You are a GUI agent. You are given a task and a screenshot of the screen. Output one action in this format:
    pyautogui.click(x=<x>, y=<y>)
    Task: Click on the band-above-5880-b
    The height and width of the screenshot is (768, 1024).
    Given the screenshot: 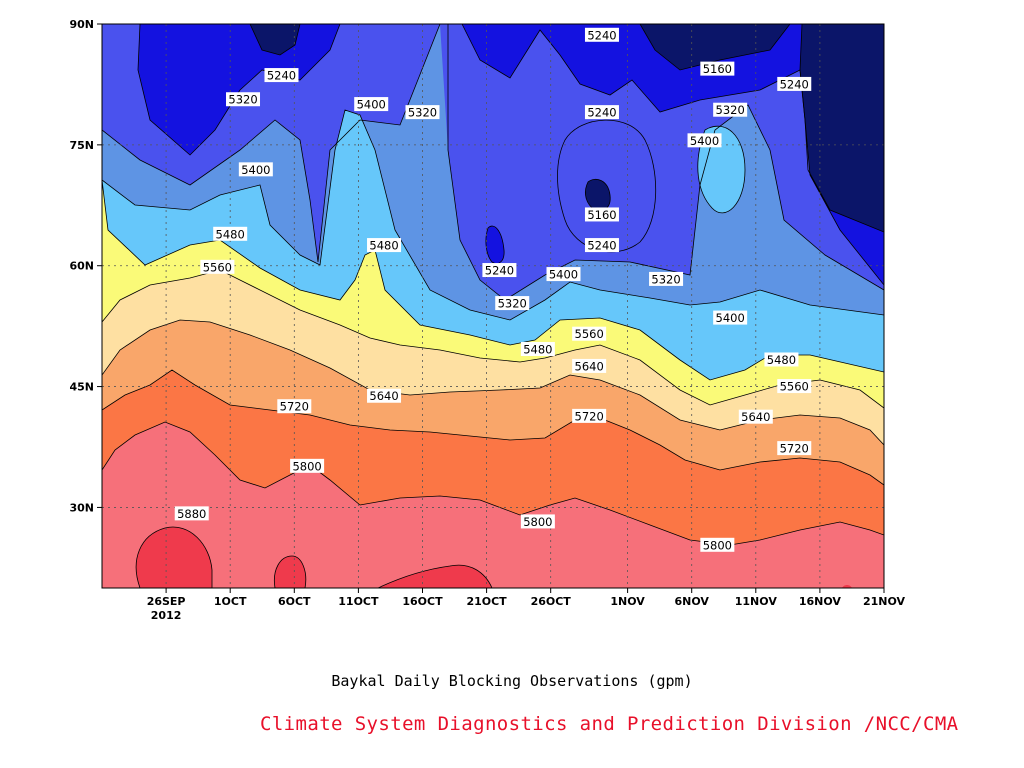 What is the action you would take?
    pyautogui.click(x=290, y=572)
    